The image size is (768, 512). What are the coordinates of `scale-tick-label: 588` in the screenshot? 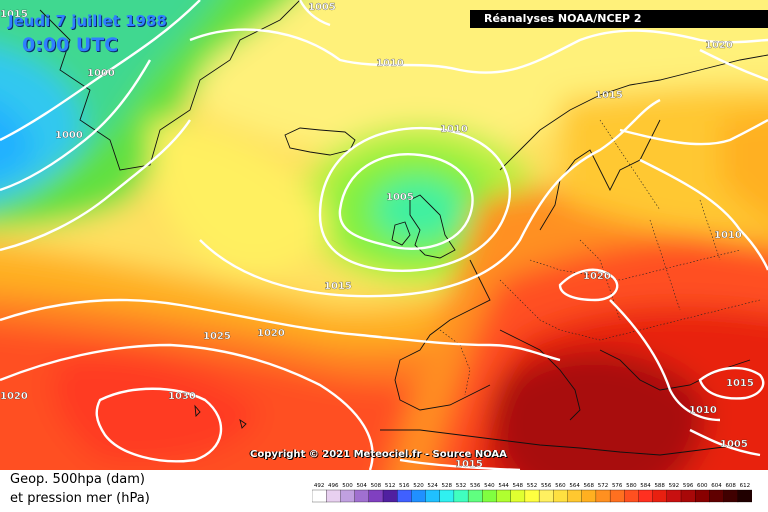 It's located at (659, 486).